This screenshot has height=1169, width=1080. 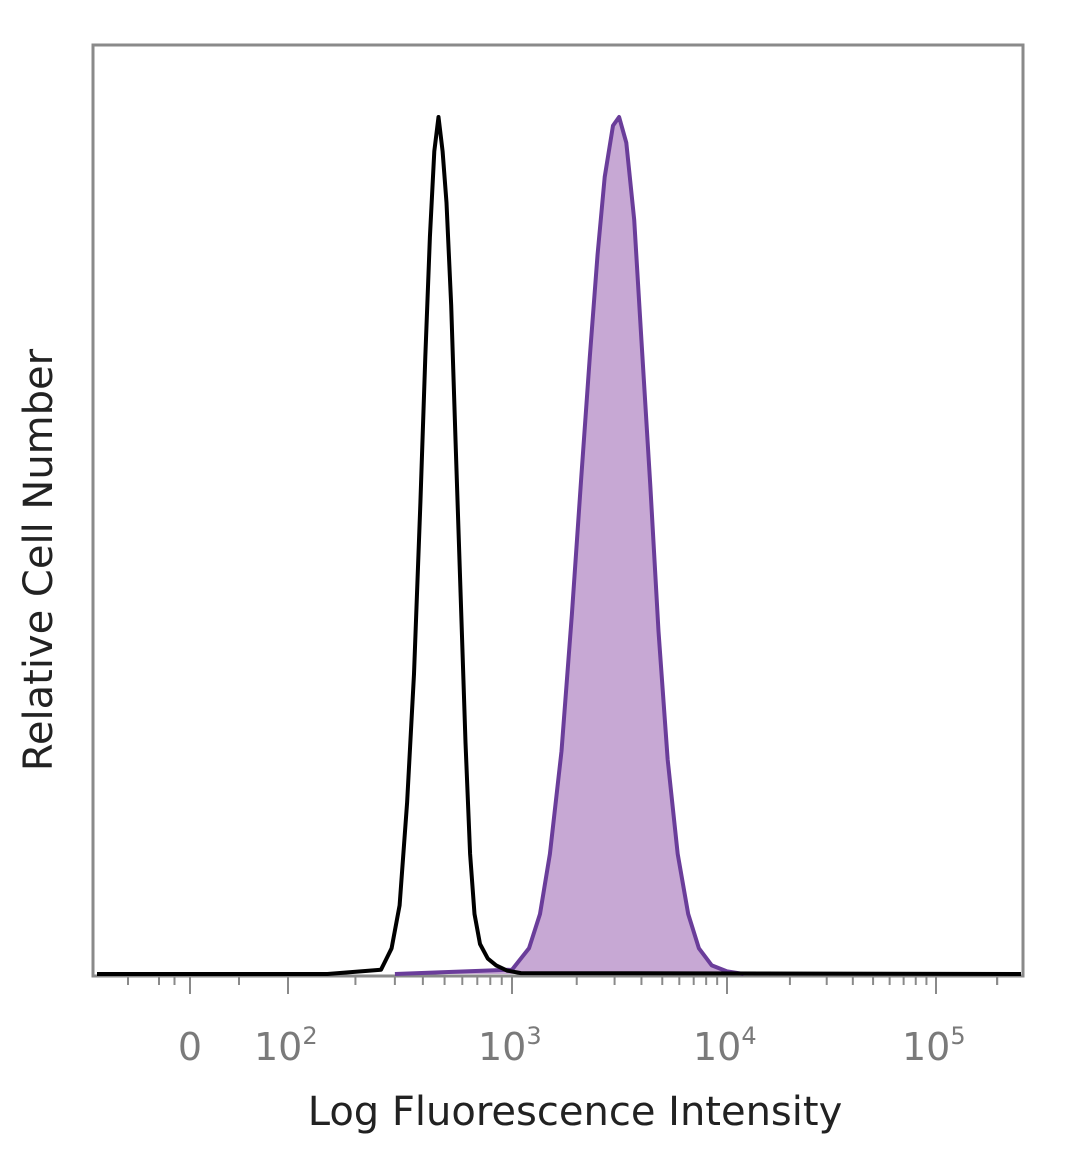 I want to click on x-axis-ticks, so click(x=563, y=985).